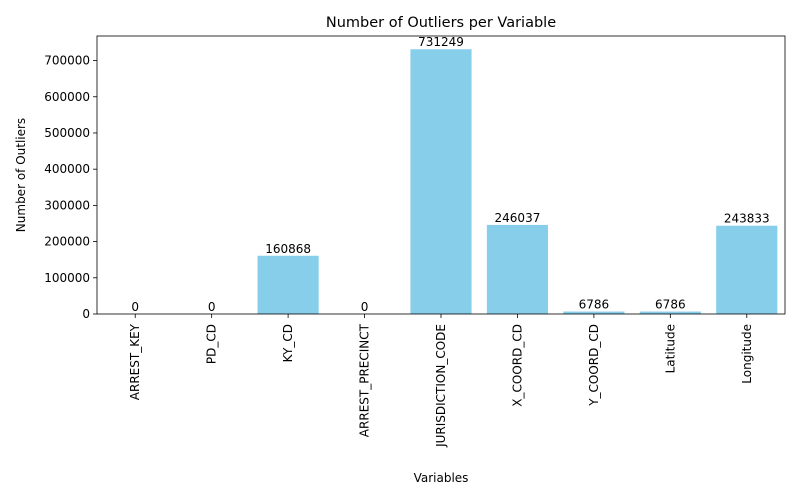  Describe the element at coordinates (518, 218) in the screenshot. I see `bar-value-label: 246037` at that location.